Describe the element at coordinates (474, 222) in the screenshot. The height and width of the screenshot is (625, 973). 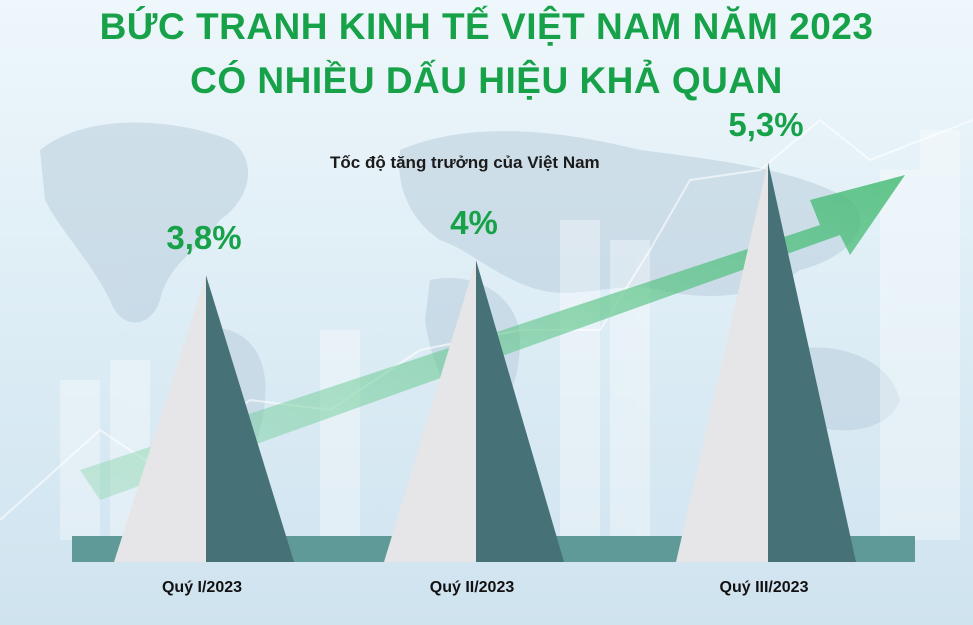
I see `data-label: 4%` at that location.